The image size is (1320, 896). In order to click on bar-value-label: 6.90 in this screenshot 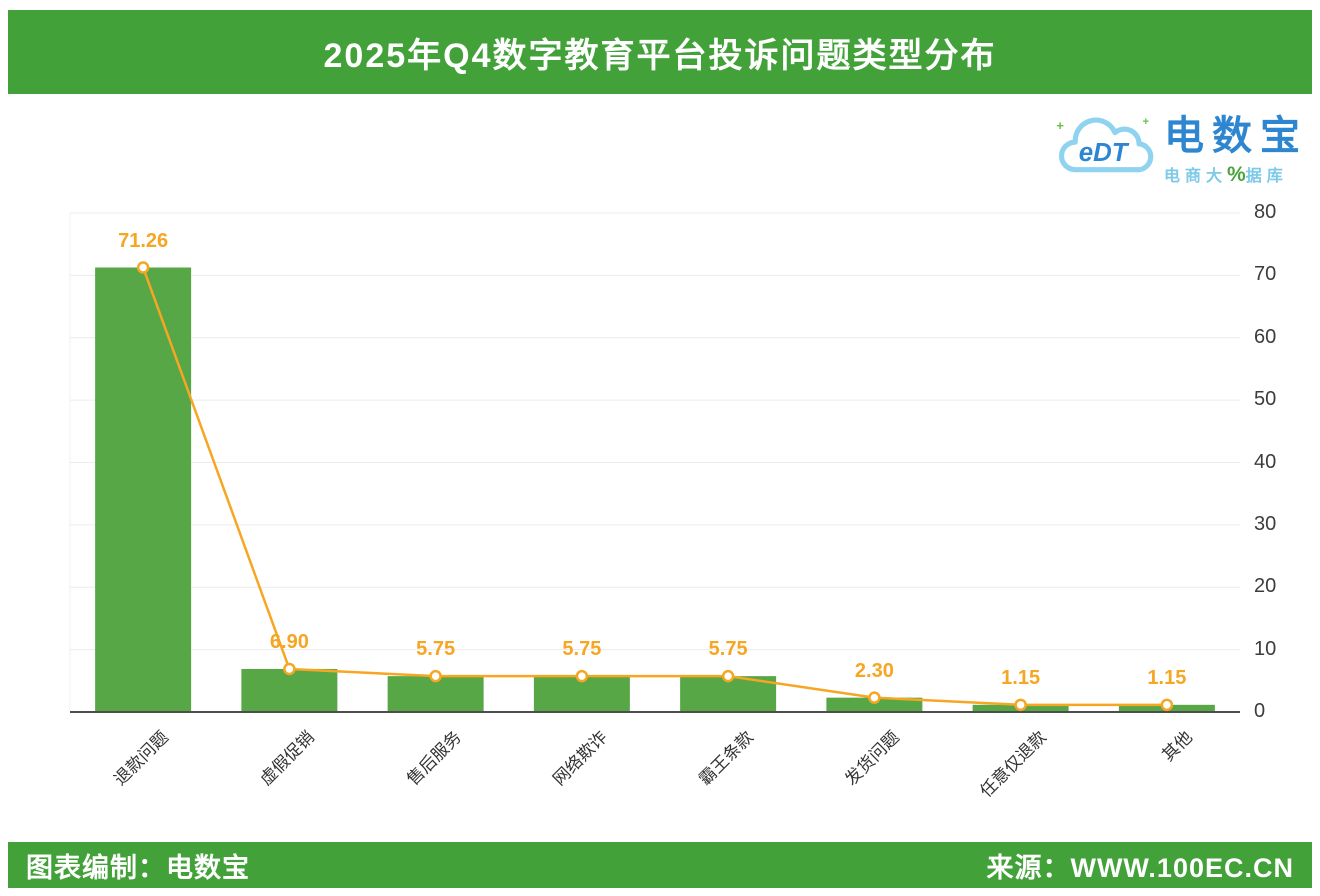, I will do `click(289, 641)`.